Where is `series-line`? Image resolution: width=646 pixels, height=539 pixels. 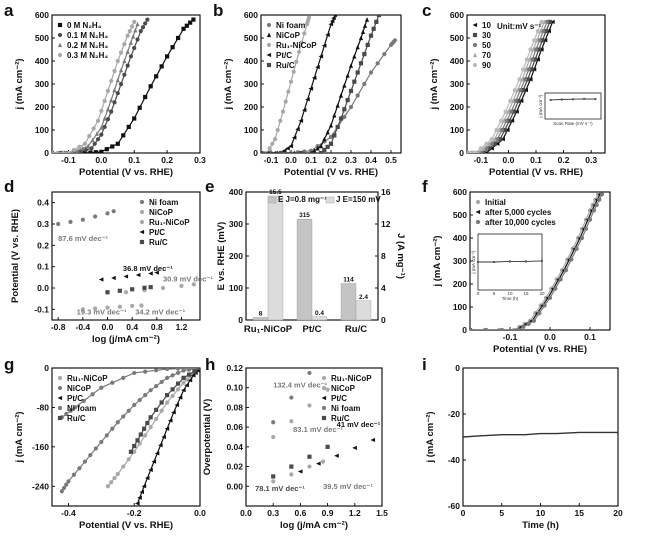
series-line is located at coordinates (93, 87).